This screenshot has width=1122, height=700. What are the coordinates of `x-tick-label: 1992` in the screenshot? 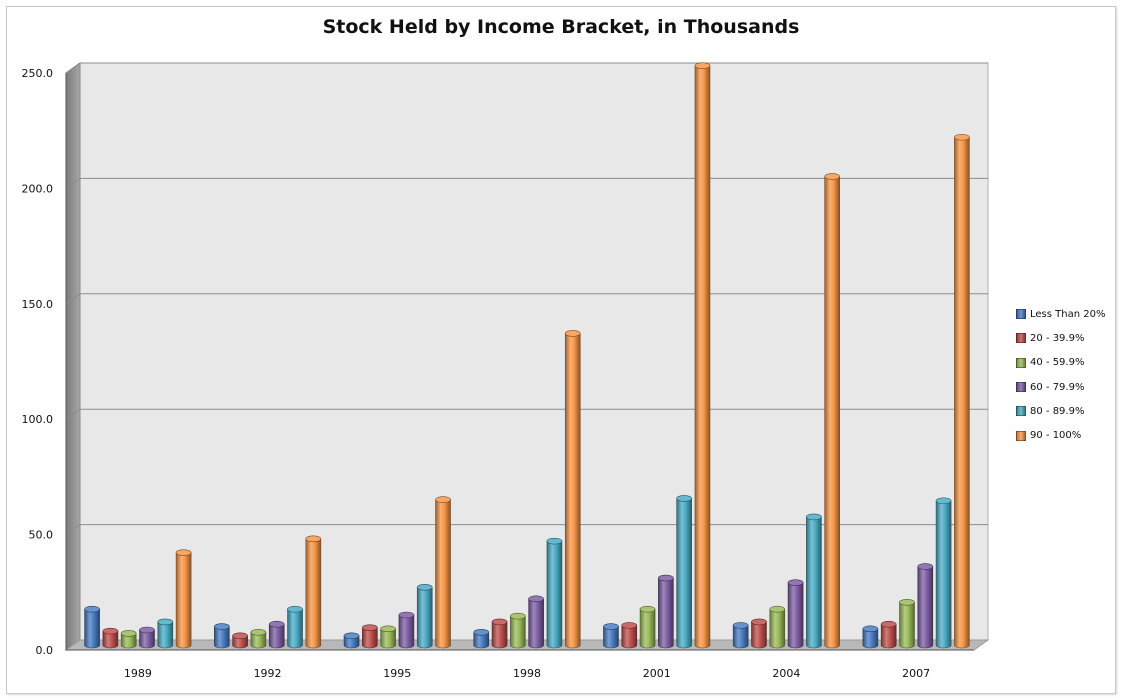 It's located at (268, 673).